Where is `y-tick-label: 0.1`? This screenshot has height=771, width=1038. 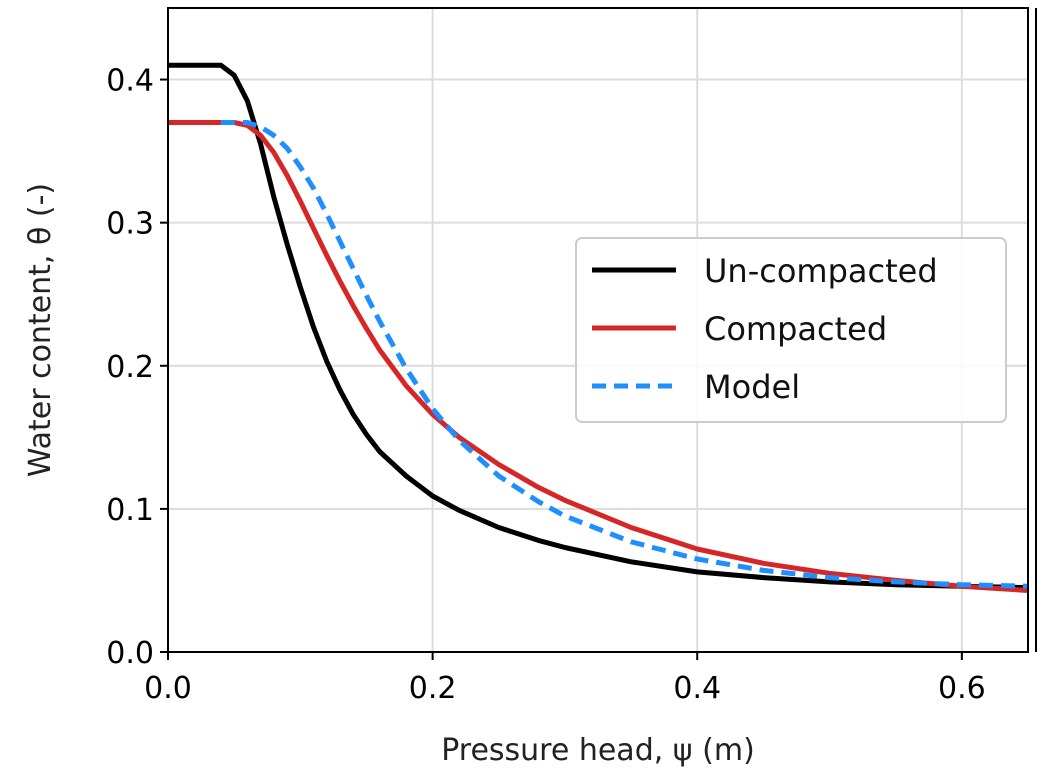
y-tick-label: 0.1 is located at coordinates (130, 510).